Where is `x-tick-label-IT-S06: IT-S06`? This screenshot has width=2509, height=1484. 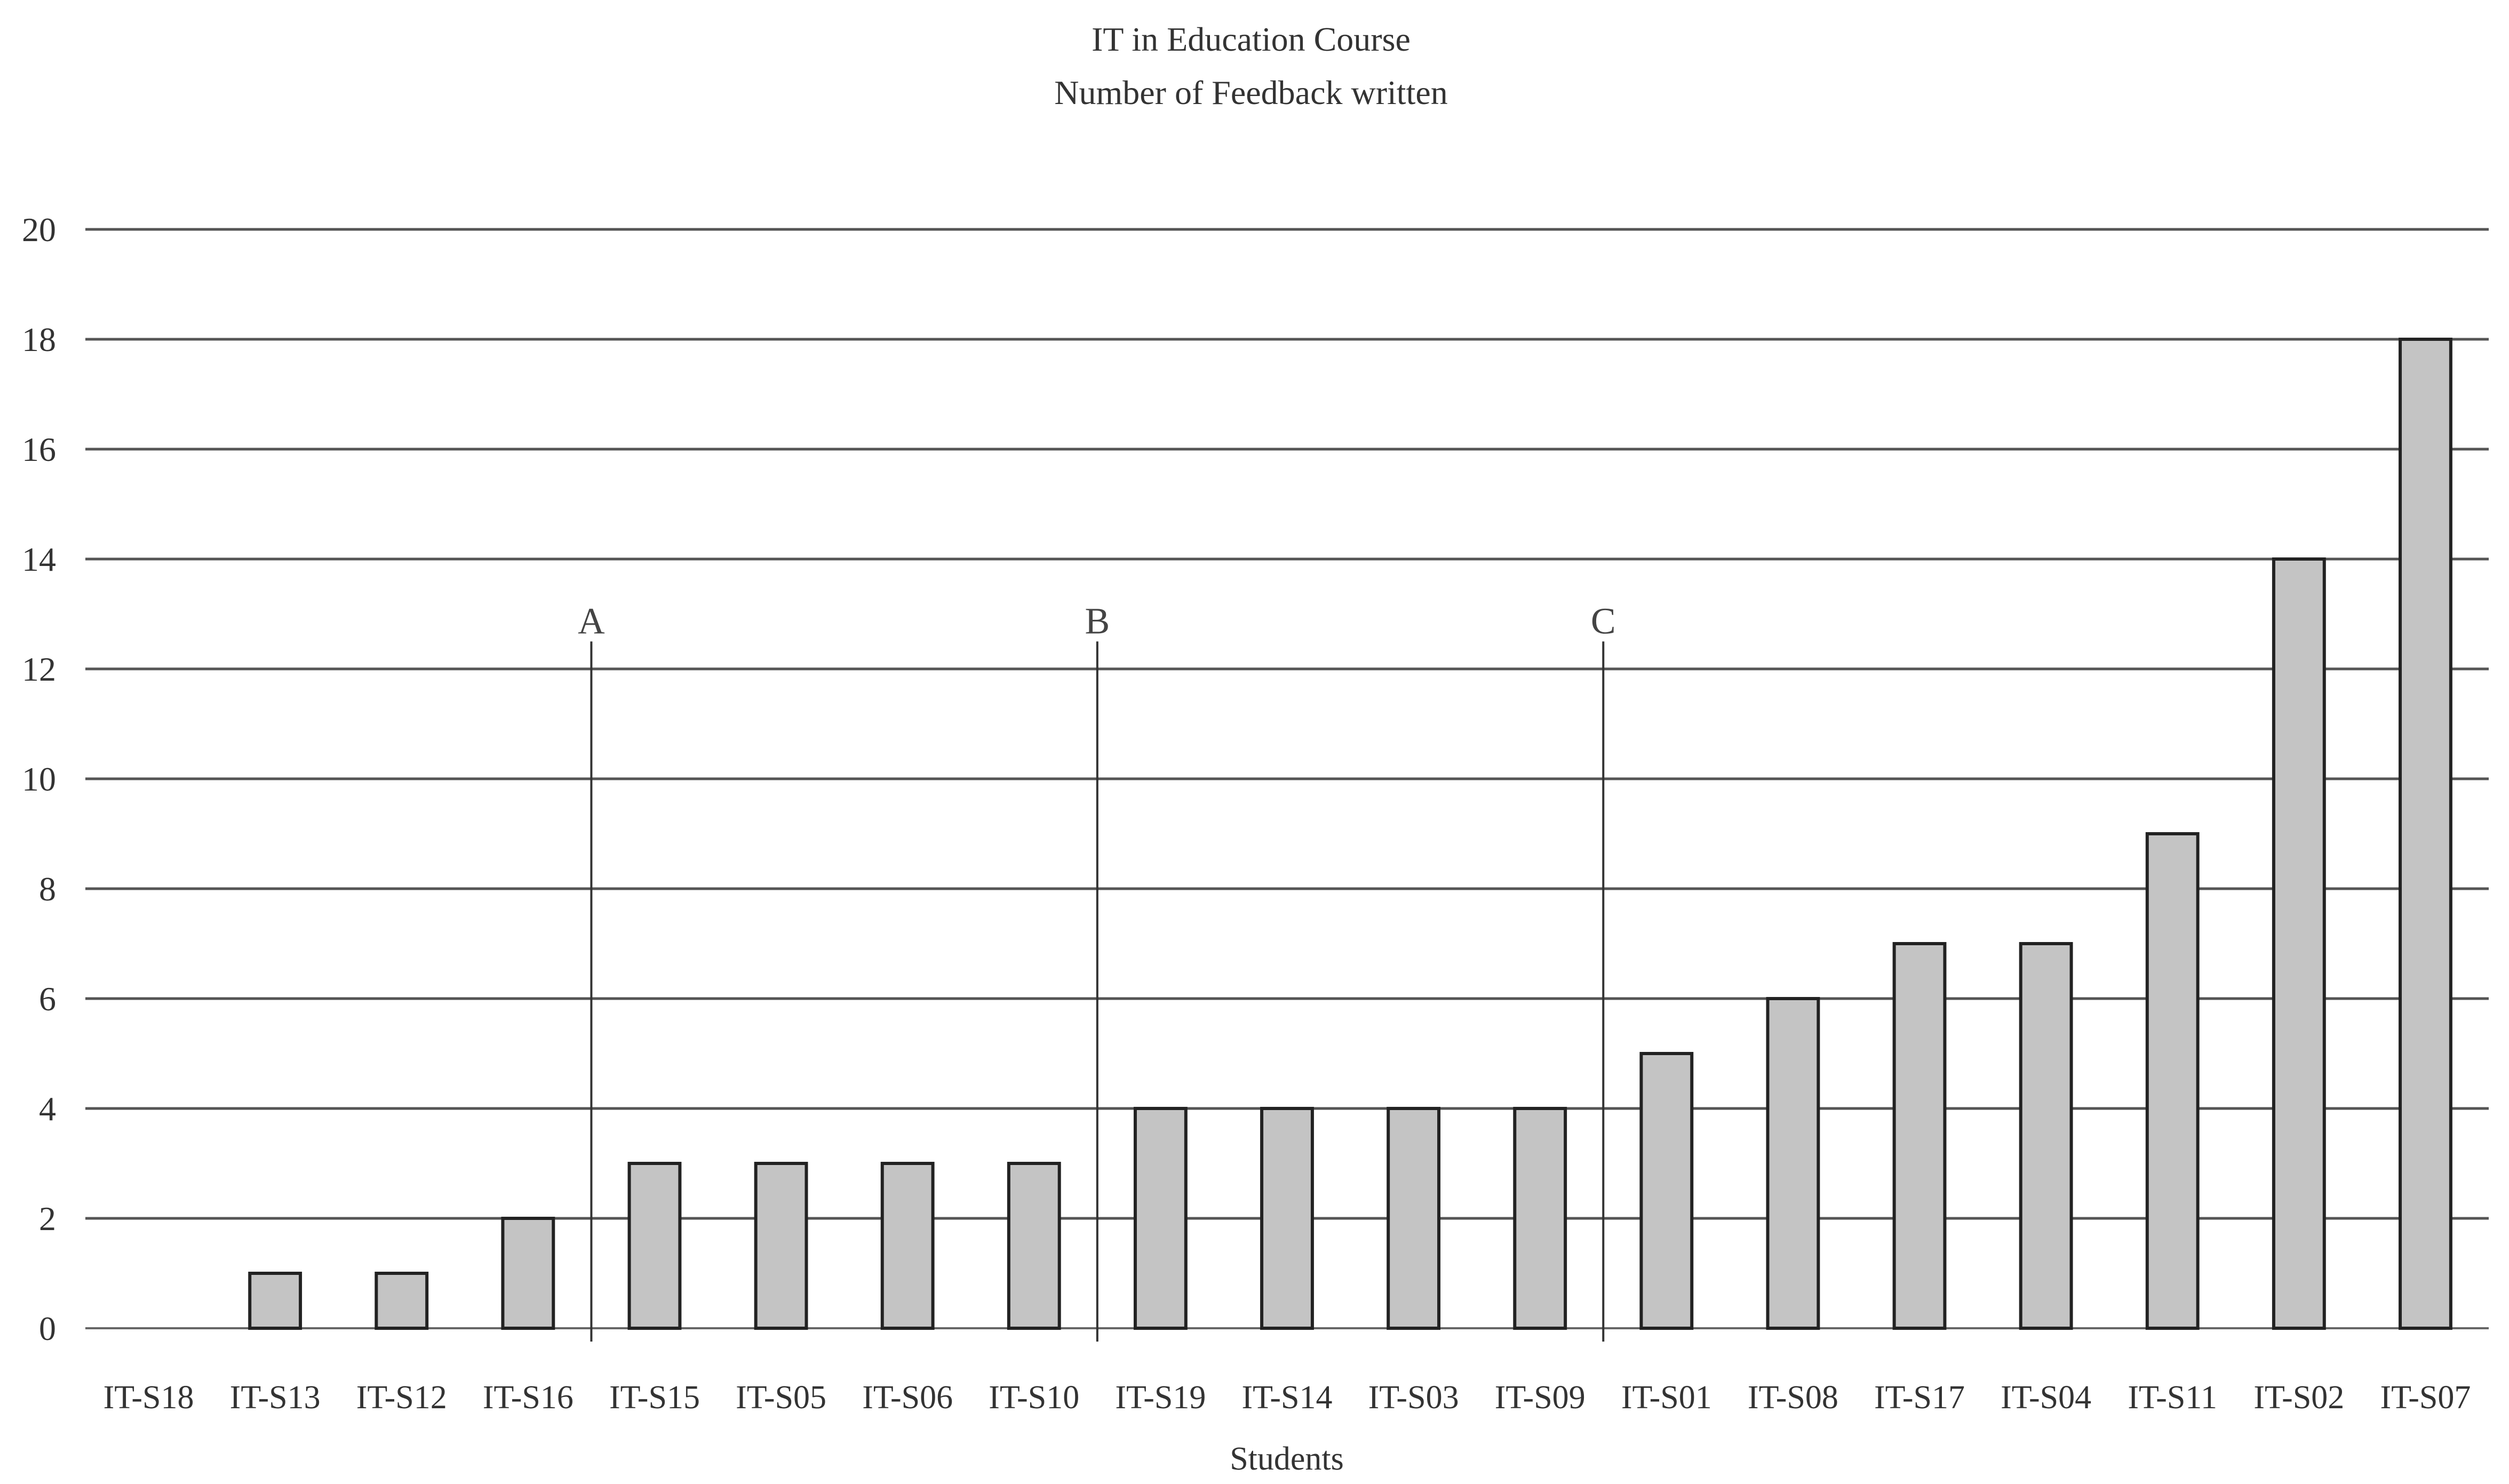
x-tick-label-IT-S06: IT-S06 is located at coordinates (907, 1397).